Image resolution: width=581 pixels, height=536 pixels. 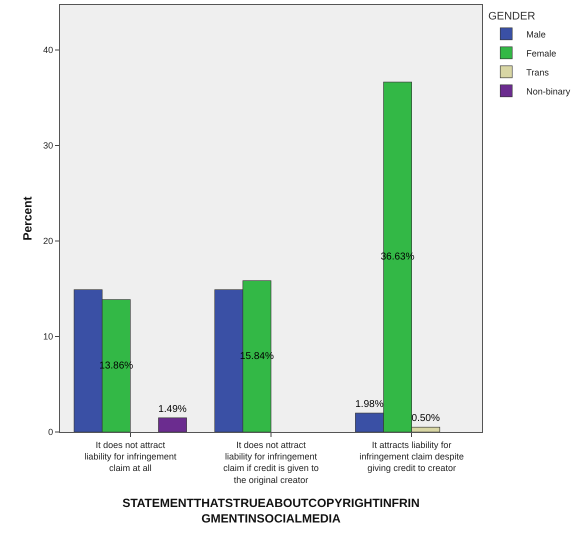 What do you see at coordinates (538, 72) in the screenshot?
I see `legend-label: Trans` at bounding box center [538, 72].